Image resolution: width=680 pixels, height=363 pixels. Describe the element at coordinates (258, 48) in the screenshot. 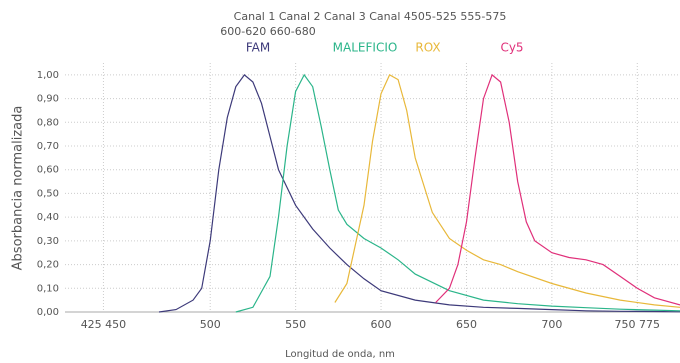

I see `series-label: FAM` at that location.